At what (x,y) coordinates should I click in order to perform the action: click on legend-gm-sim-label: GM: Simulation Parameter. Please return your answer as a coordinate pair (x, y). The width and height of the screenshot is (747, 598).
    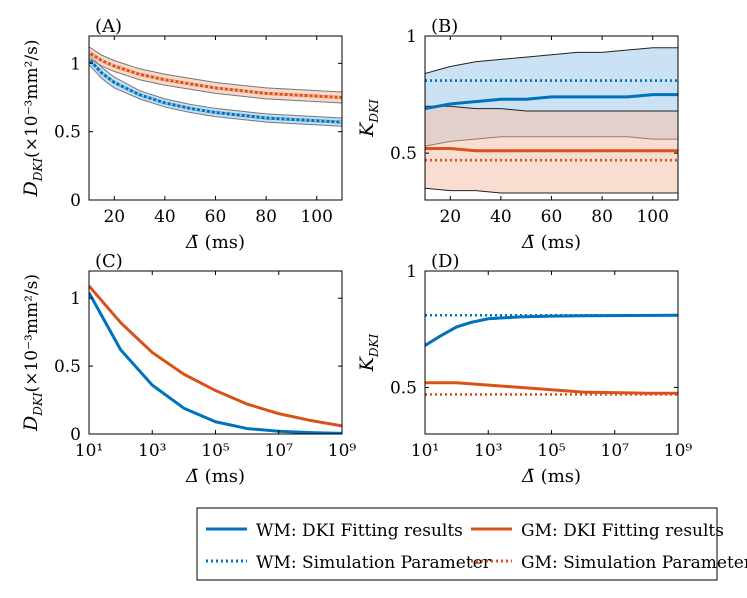
    Looking at the image, I should click on (634, 563).